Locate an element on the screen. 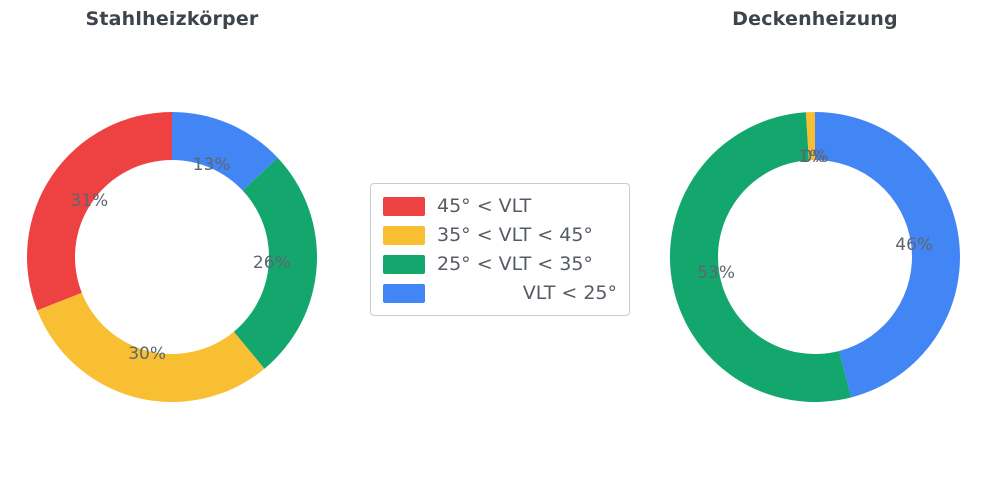  legend-swatch-green is located at coordinates (404, 264).